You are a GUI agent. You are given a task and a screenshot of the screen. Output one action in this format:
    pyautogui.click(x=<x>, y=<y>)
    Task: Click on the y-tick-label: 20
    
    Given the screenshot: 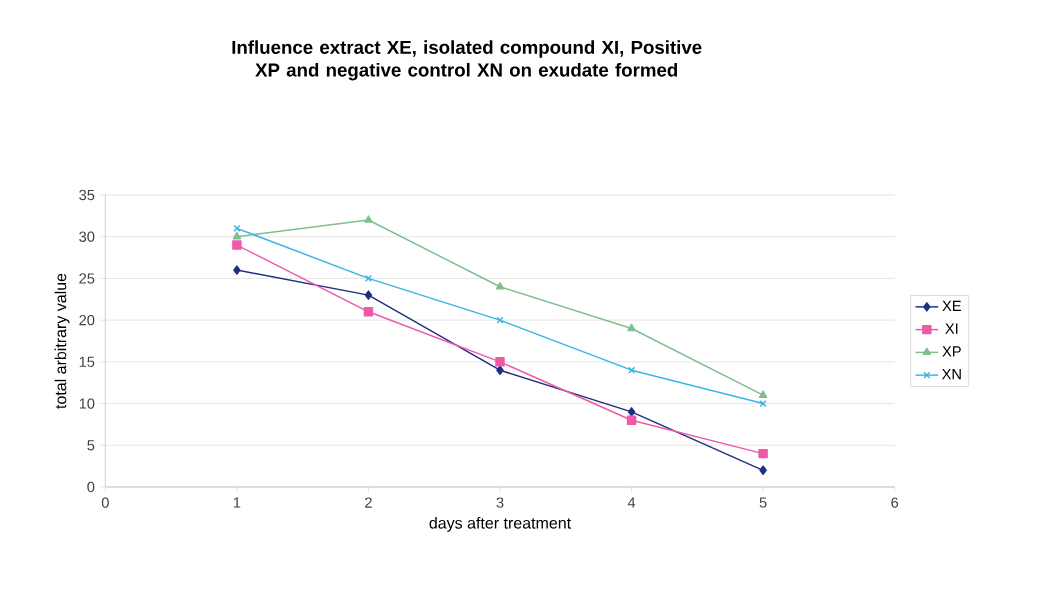 What is the action you would take?
    pyautogui.click(x=87, y=320)
    